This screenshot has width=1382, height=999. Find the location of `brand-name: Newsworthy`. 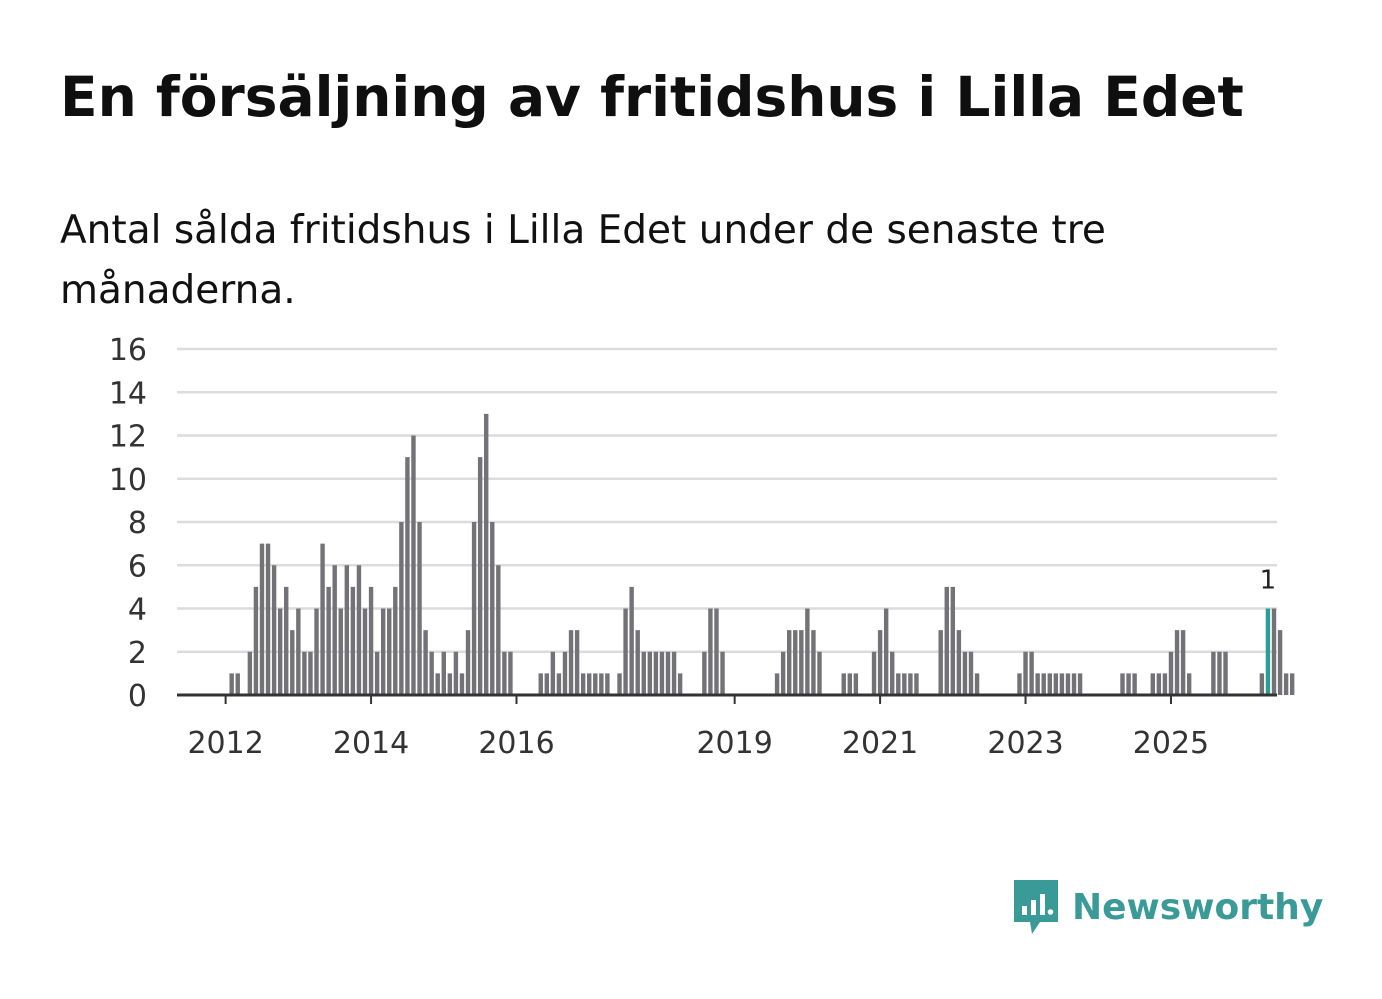

brand-name: Newsworthy is located at coordinates (1198, 907).